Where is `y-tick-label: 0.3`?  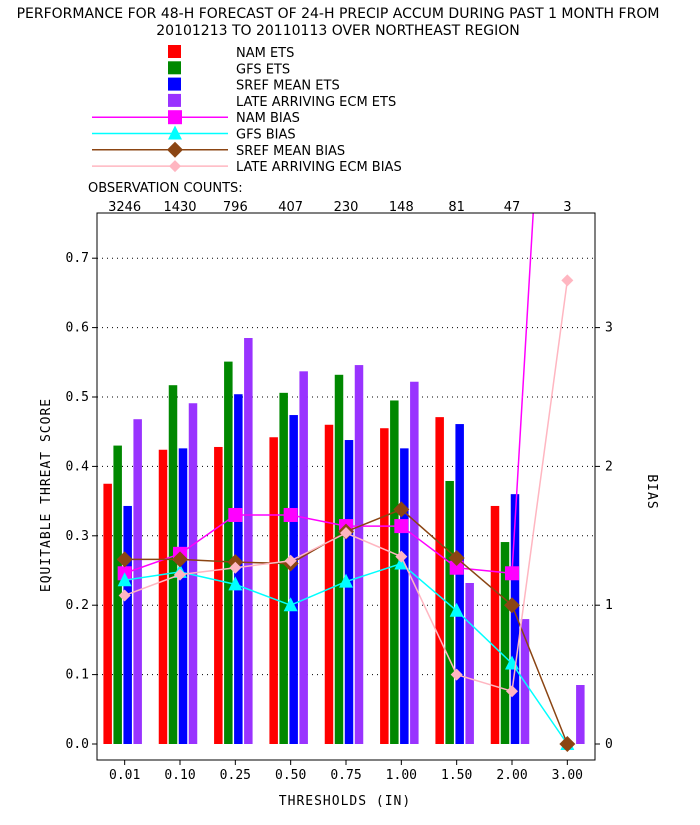 y-tick-label: 0.3 is located at coordinates (77, 536).